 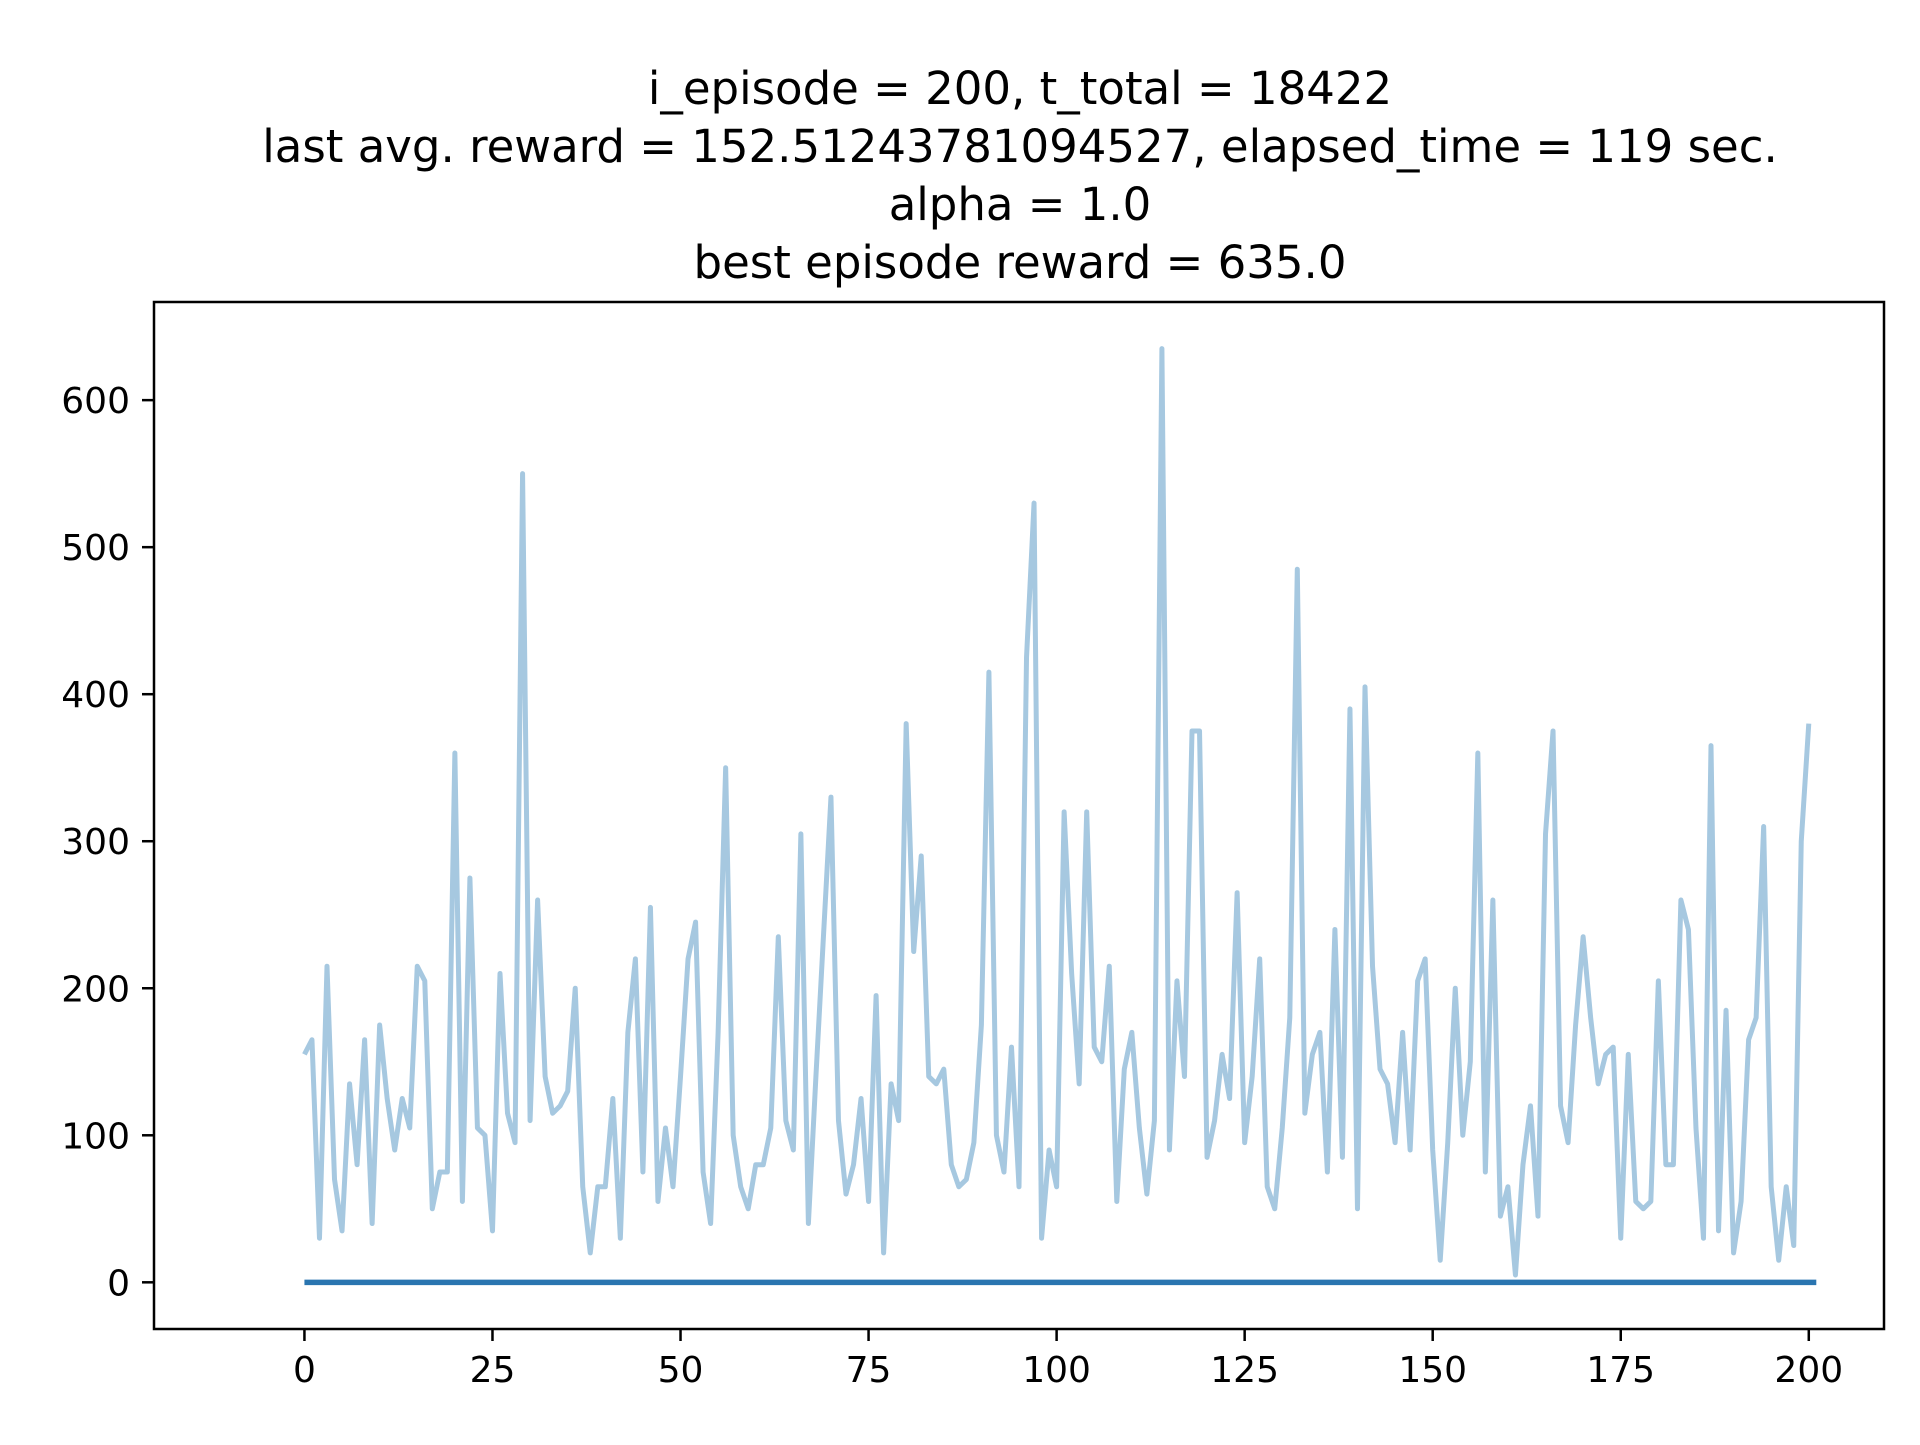 I want to click on x-tick-label: 0, so click(x=304, y=1370).